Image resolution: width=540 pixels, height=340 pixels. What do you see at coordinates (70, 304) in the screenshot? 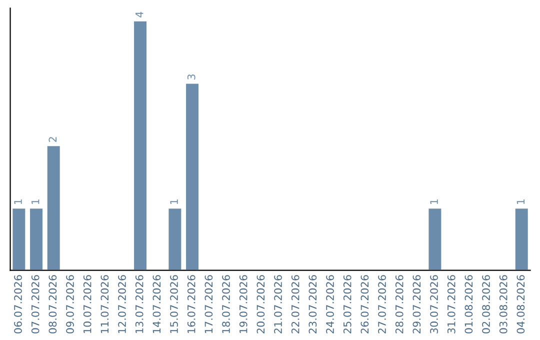
I see `x-tick-label: 09.07.2026` at bounding box center [70, 304].